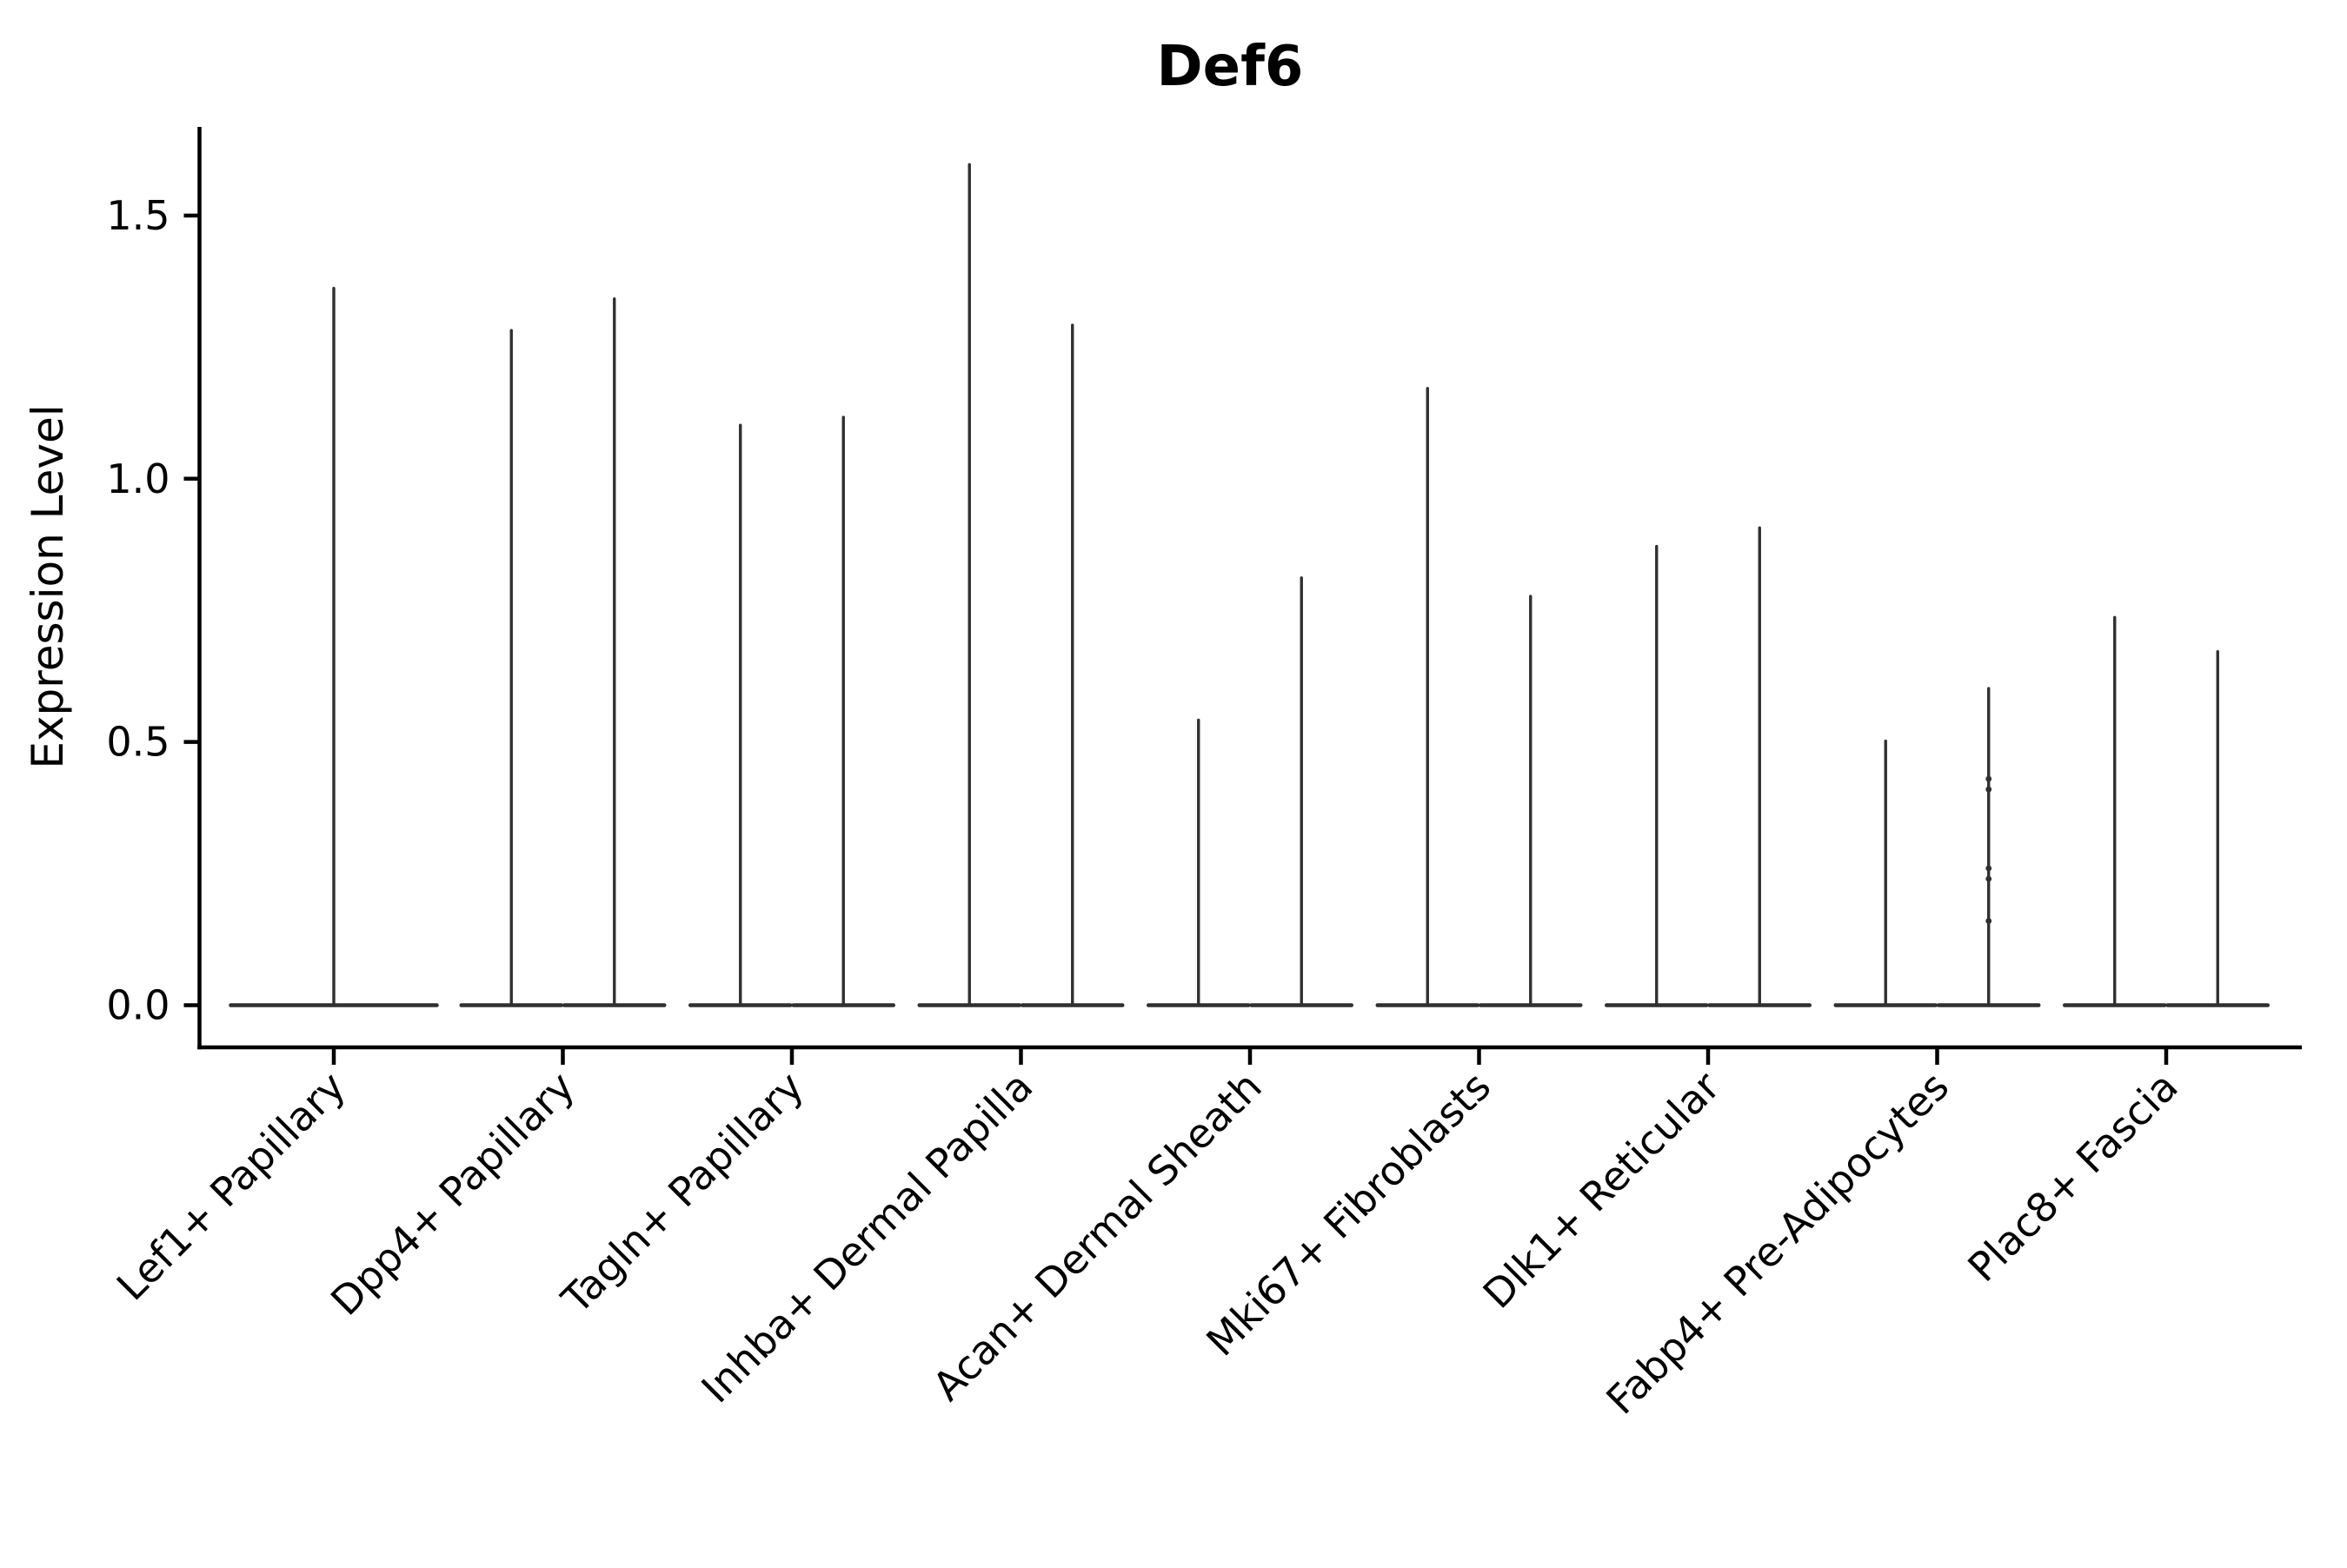 The width and height of the screenshot is (2347, 1568). Describe the element at coordinates (231, 1186) in the screenshot. I see `x-tick-label: Lef1+ Papillary` at that location.